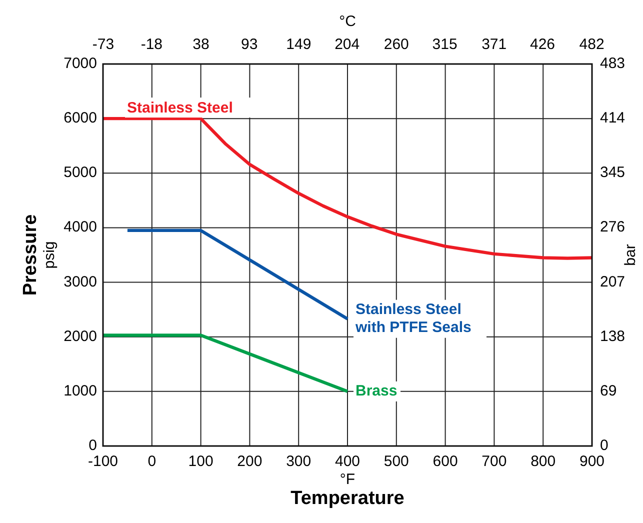 This screenshot has width=643, height=523. What do you see at coordinates (347, 461) in the screenshot?
I see `x-tick-label: 400` at bounding box center [347, 461].